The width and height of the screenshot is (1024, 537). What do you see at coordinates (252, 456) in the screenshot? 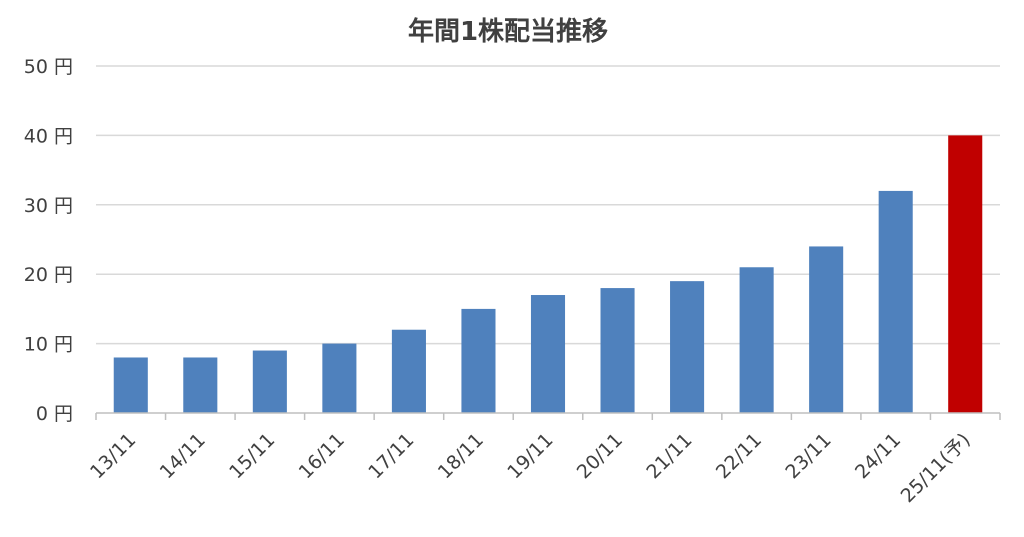
I see `x-tick-label: 15/11` at bounding box center [252, 456].